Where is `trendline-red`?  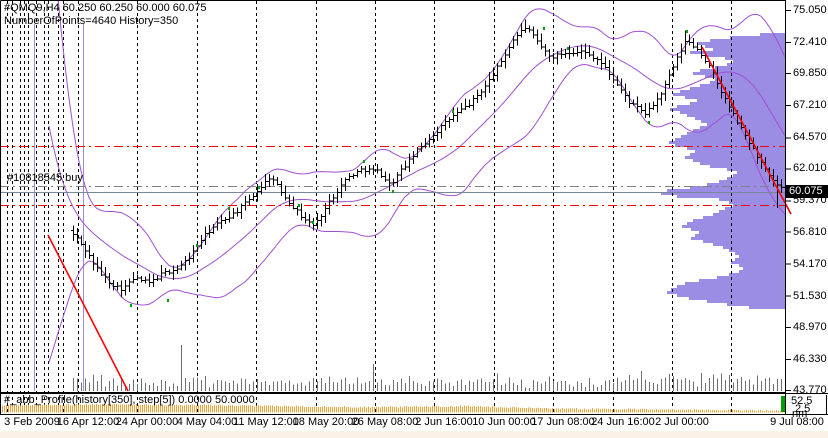 trendline-red is located at coordinates (746, 130).